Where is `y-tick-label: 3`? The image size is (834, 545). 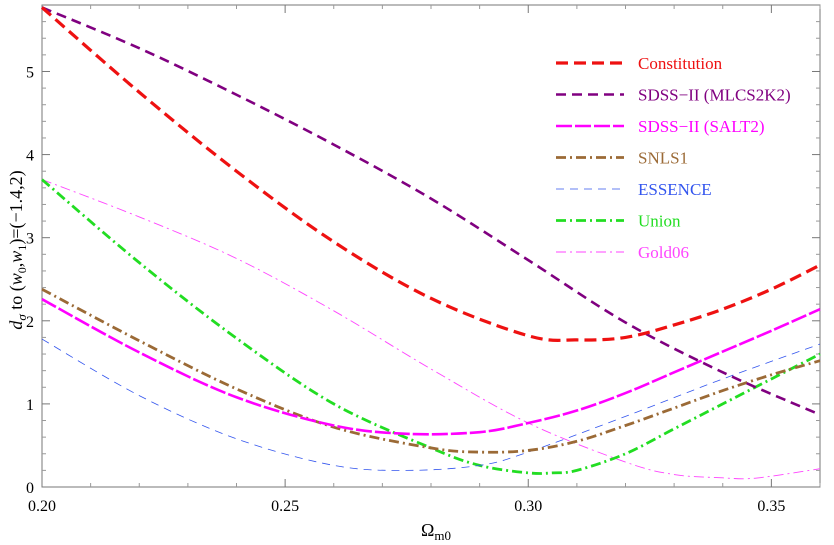 y-tick-label: 3 is located at coordinates (30, 239).